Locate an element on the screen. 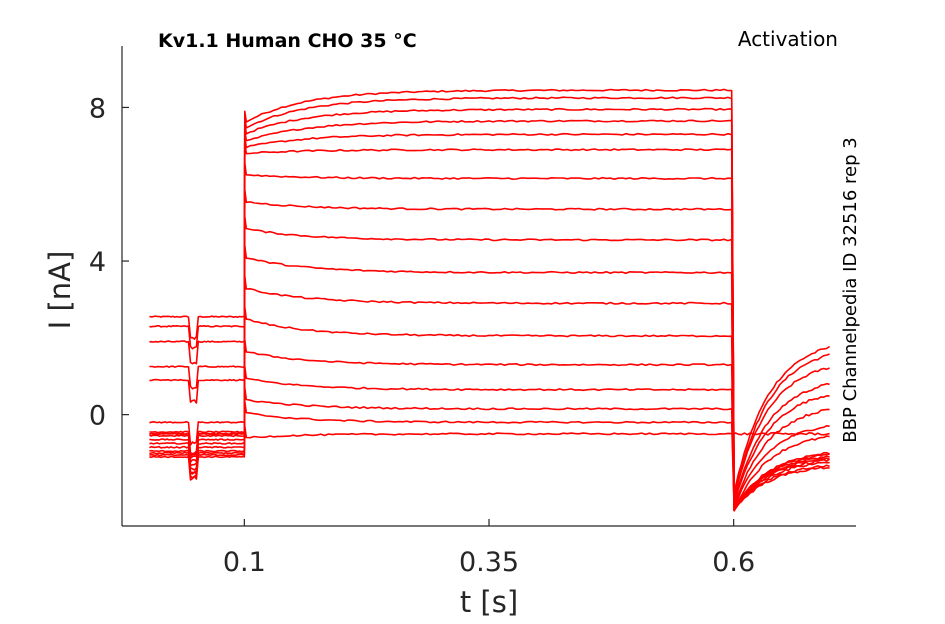  chart-title: Kv1.1 Human CHO 35 °C is located at coordinates (287, 41).